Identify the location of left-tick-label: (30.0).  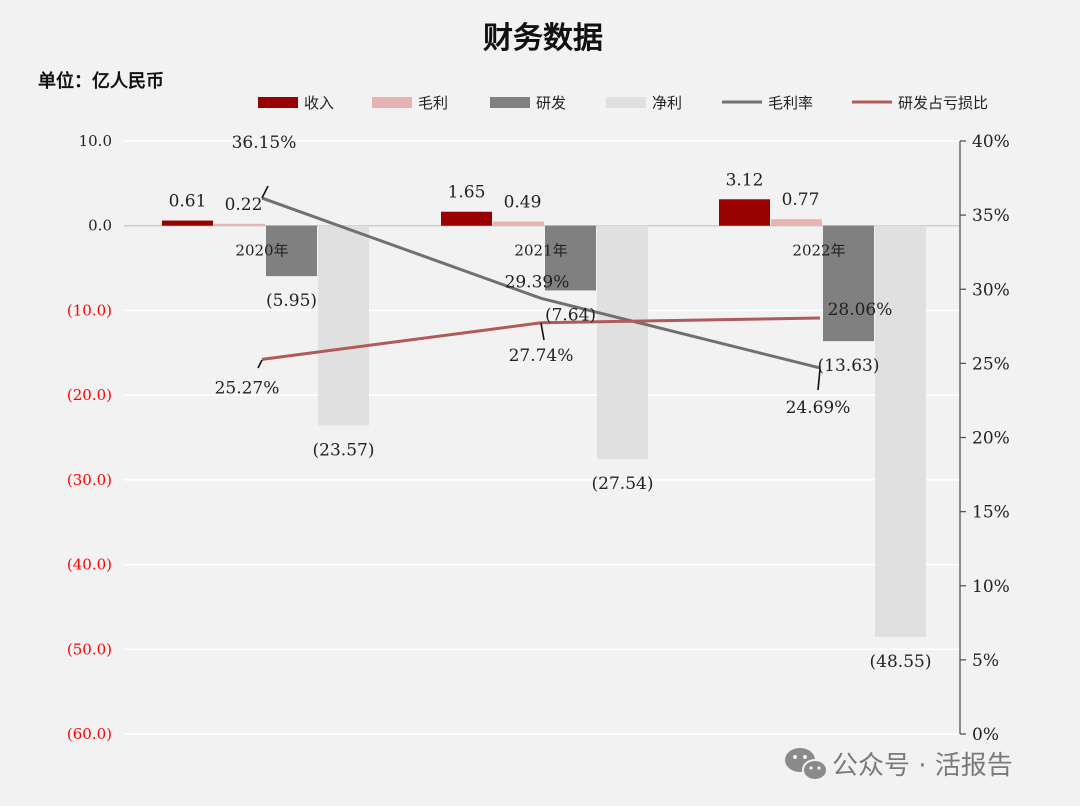
(89, 480).